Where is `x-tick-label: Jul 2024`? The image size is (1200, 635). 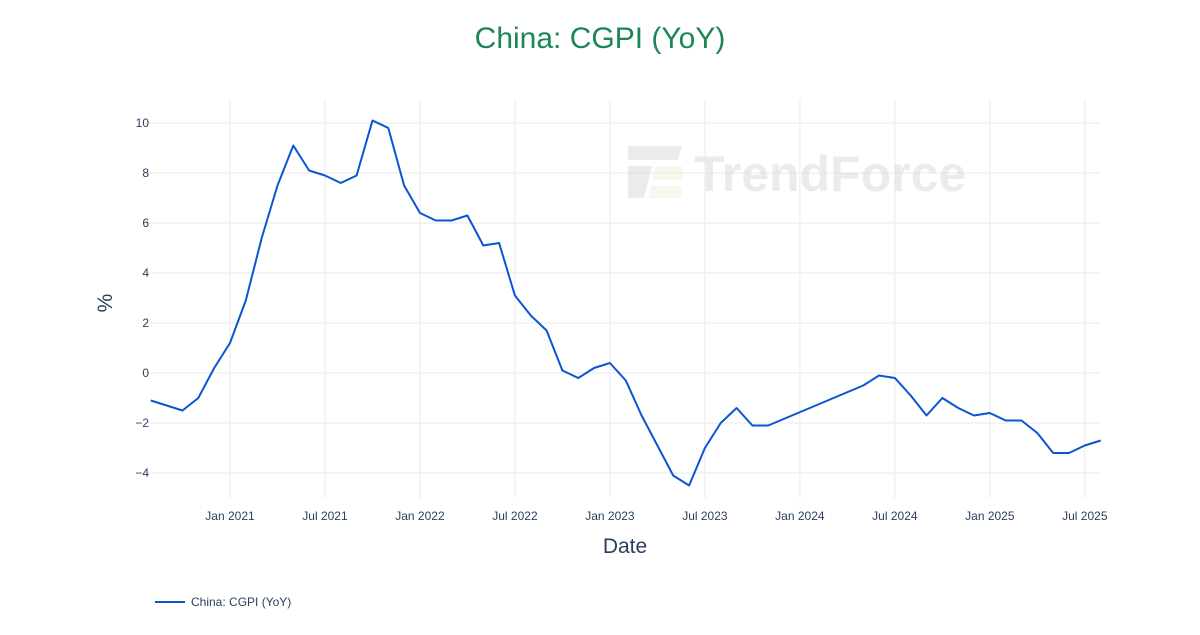
x-tick-label: Jul 2024 is located at coordinates (895, 516).